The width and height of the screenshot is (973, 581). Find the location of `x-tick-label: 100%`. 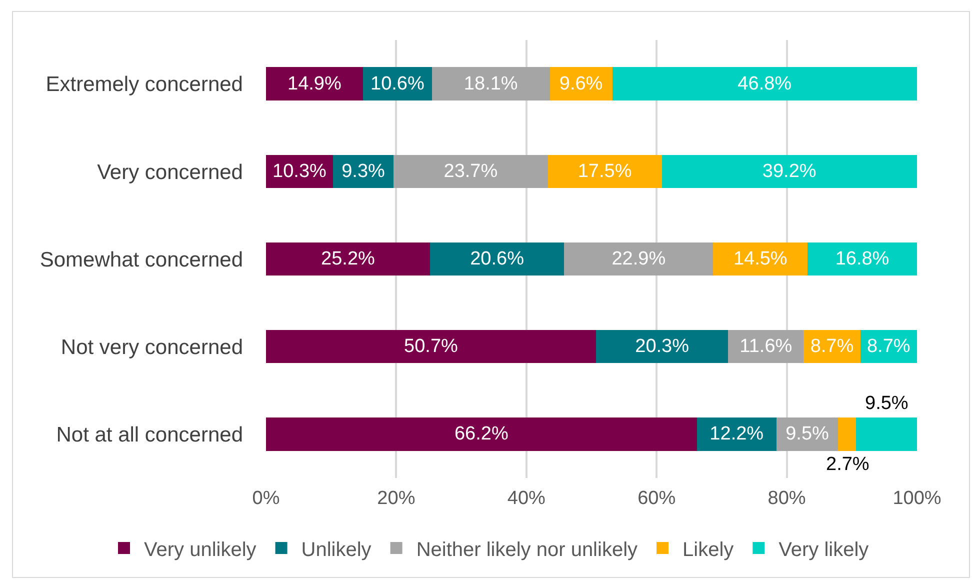

x-tick-label: 100% is located at coordinates (917, 498).